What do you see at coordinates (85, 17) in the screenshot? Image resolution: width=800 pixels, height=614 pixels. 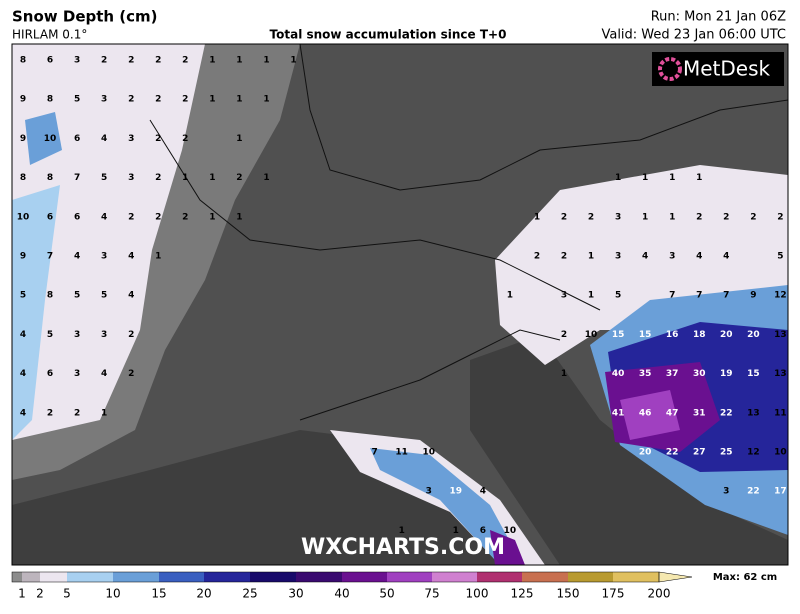 I see `title: Snow Depth (cm)` at bounding box center [85, 17].